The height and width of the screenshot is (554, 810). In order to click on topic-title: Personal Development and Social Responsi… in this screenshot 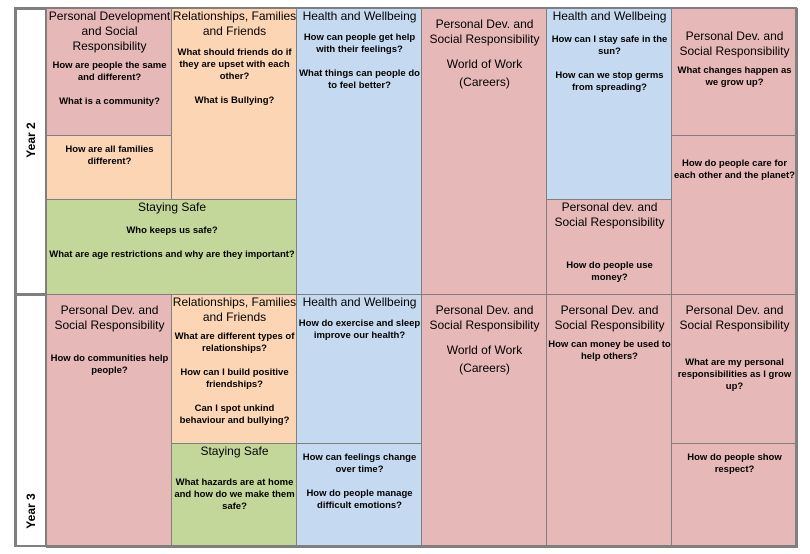, I will do `click(109, 31)`.